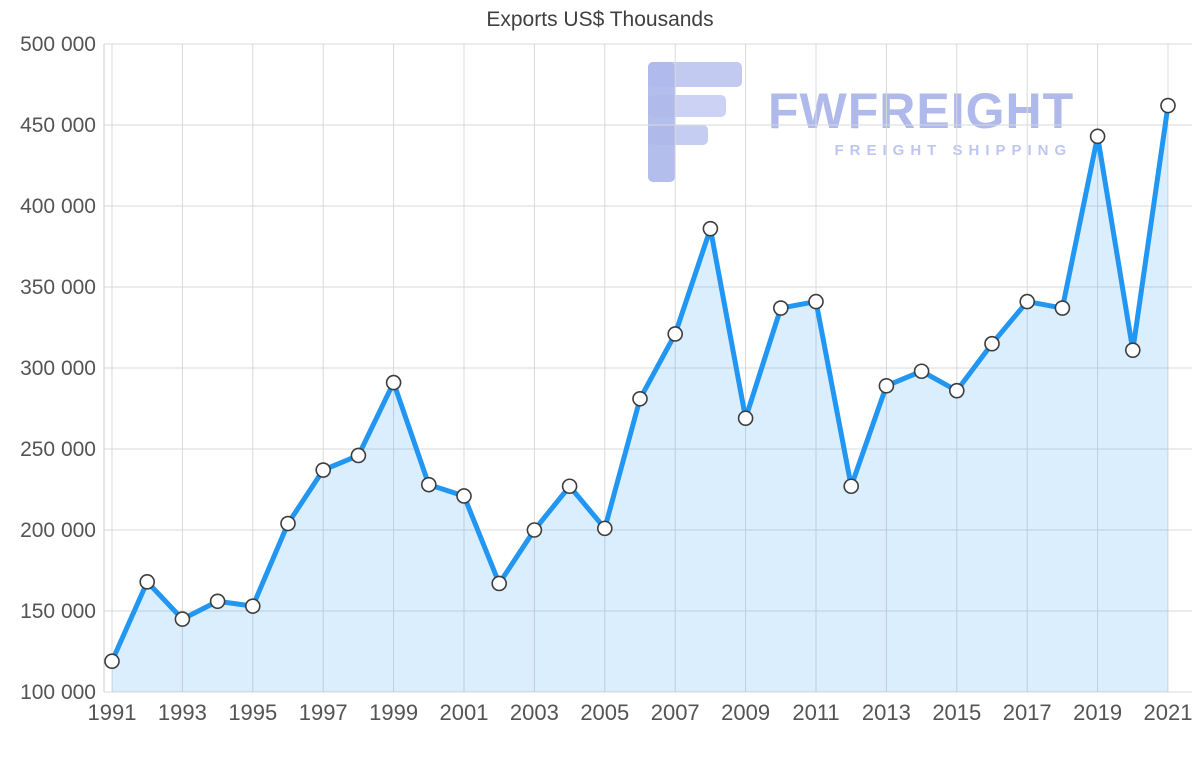 Image resolution: width=1200 pixels, height=763 pixels. I want to click on fwfreight-logo-icon, so click(695, 122).